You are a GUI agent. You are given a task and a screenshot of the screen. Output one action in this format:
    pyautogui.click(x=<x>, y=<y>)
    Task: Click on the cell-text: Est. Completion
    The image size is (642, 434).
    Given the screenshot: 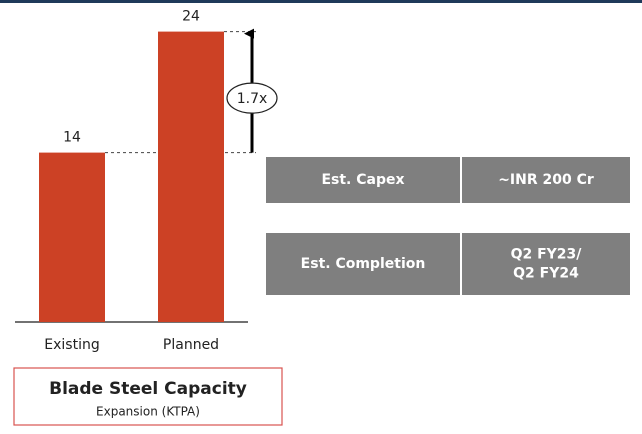 What is the action you would take?
    pyautogui.click(x=363, y=264)
    